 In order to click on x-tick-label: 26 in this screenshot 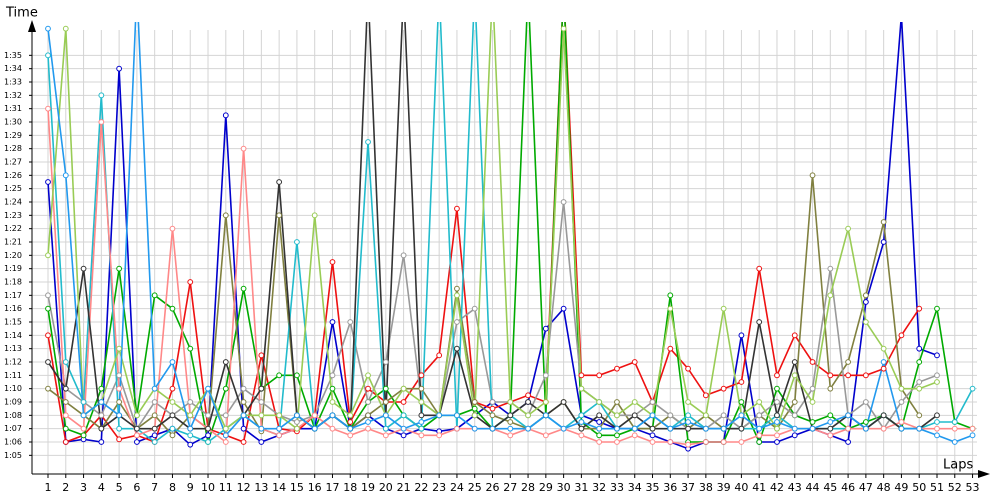, I will do `click(492, 487)`.